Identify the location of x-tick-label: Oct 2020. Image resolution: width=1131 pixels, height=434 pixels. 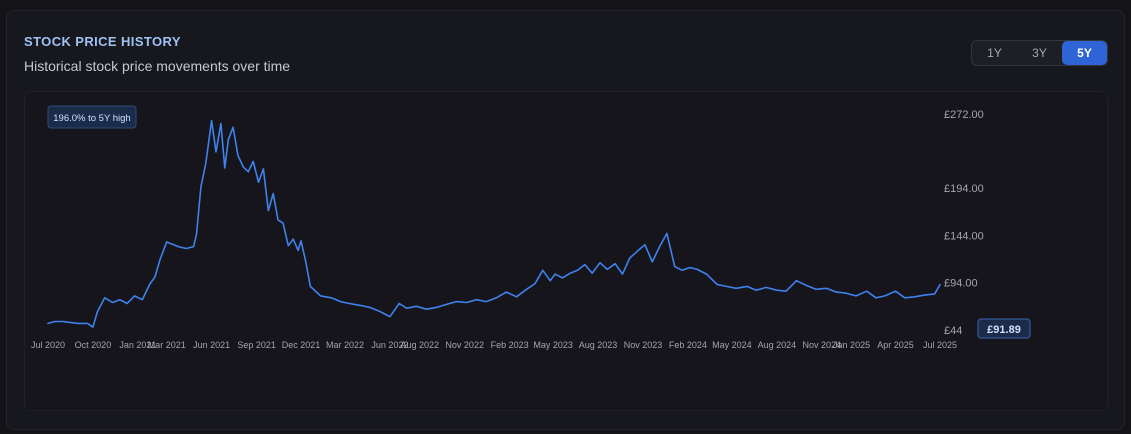
(93, 345).